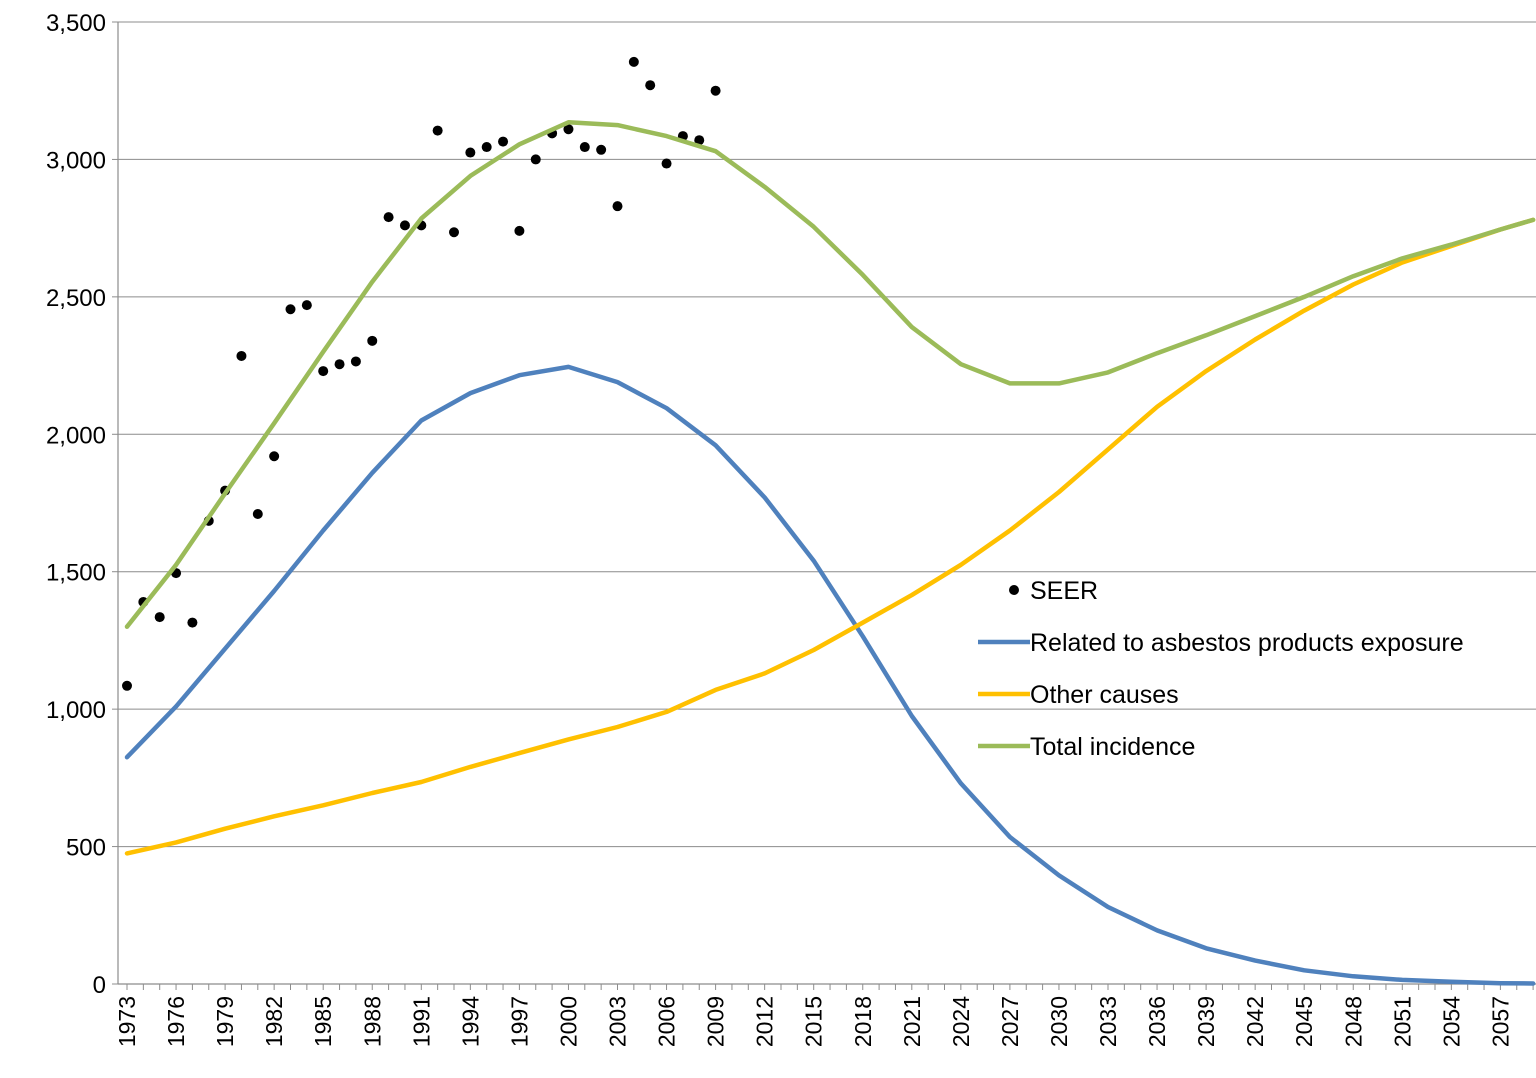 Image resolution: width=1536 pixels, height=1078 pixels. What do you see at coordinates (1010, 1021) in the screenshot?
I see `x-tick-label: 2027` at bounding box center [1010, 1021].